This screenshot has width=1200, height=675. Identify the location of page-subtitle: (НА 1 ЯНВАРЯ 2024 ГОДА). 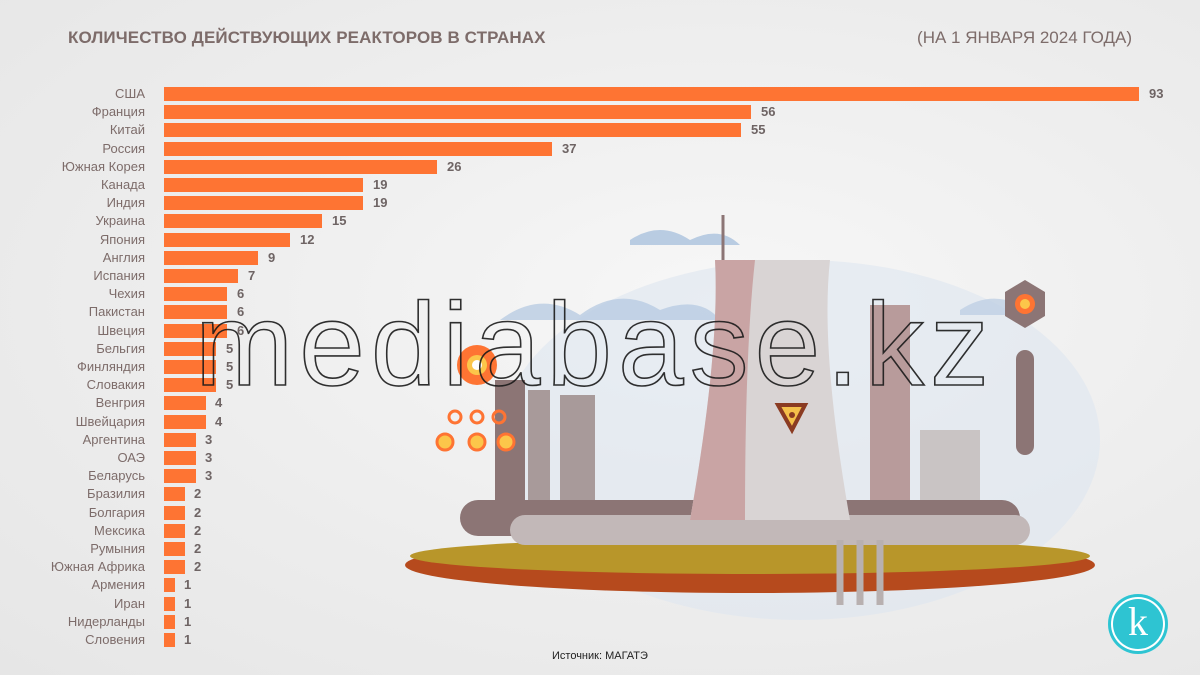
(1024, 37).